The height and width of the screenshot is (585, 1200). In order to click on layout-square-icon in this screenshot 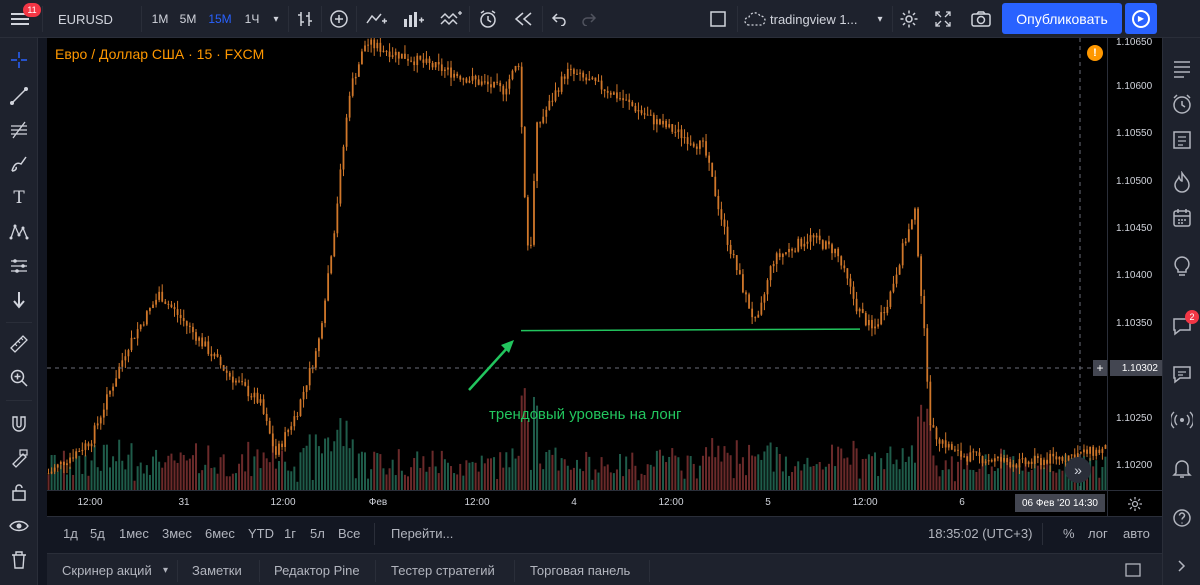, I will do `click(718, 19)`.